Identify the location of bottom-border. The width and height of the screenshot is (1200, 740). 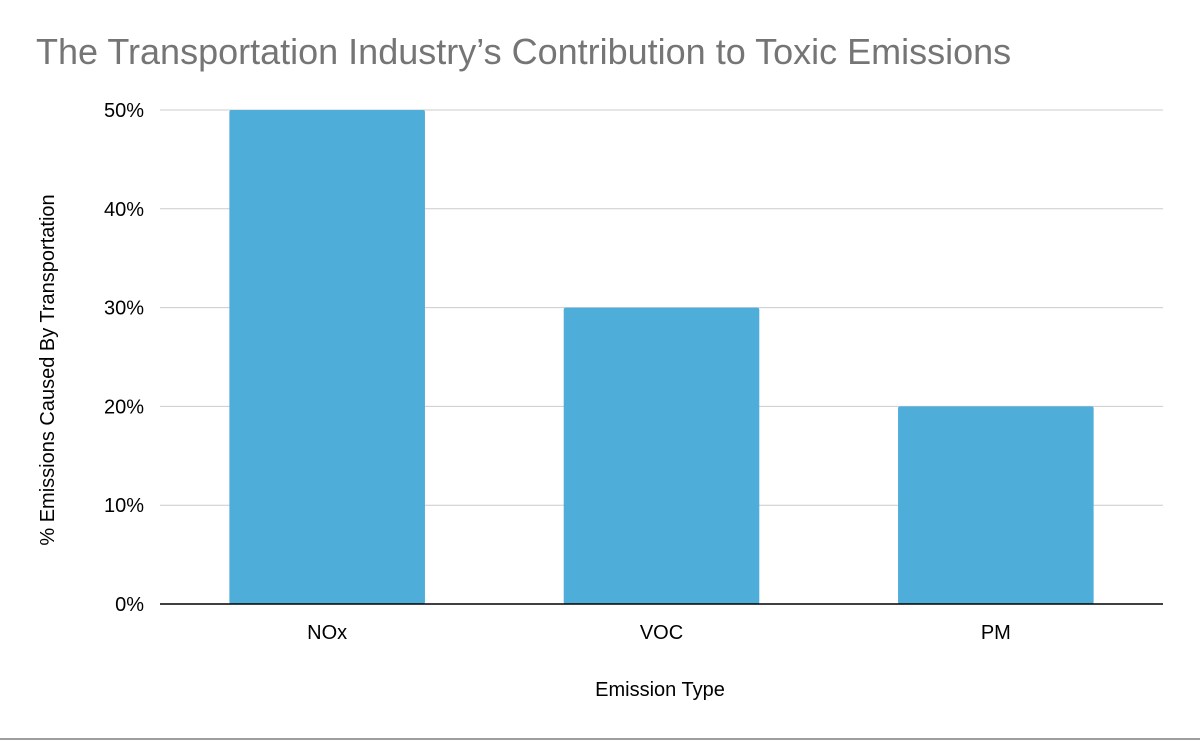
(600, 739).